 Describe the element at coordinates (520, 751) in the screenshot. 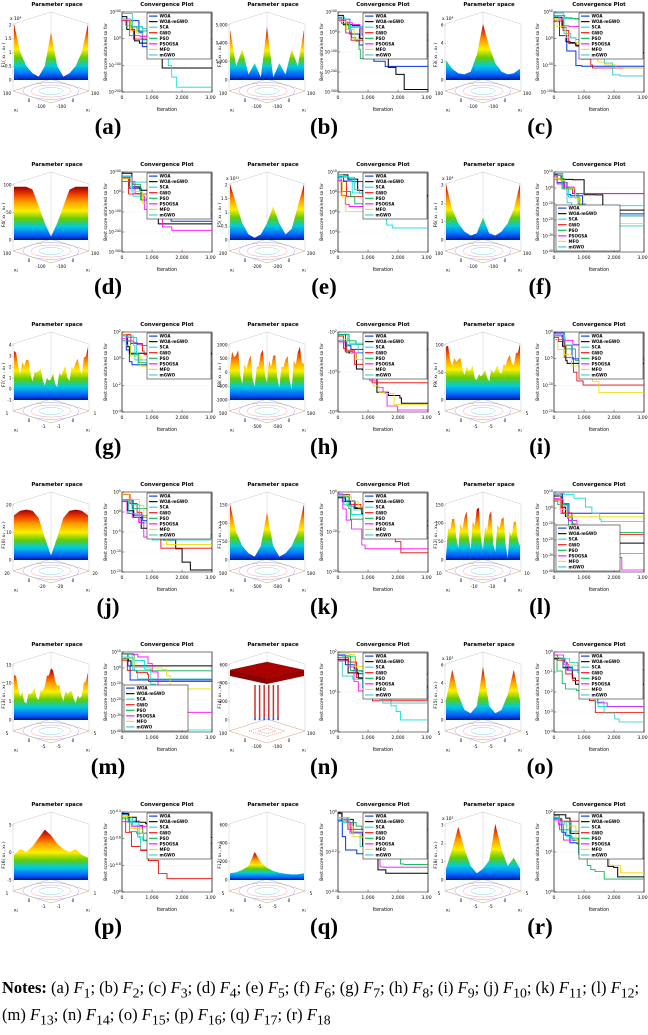

I see `x1-axis-label: x₁` at that location.